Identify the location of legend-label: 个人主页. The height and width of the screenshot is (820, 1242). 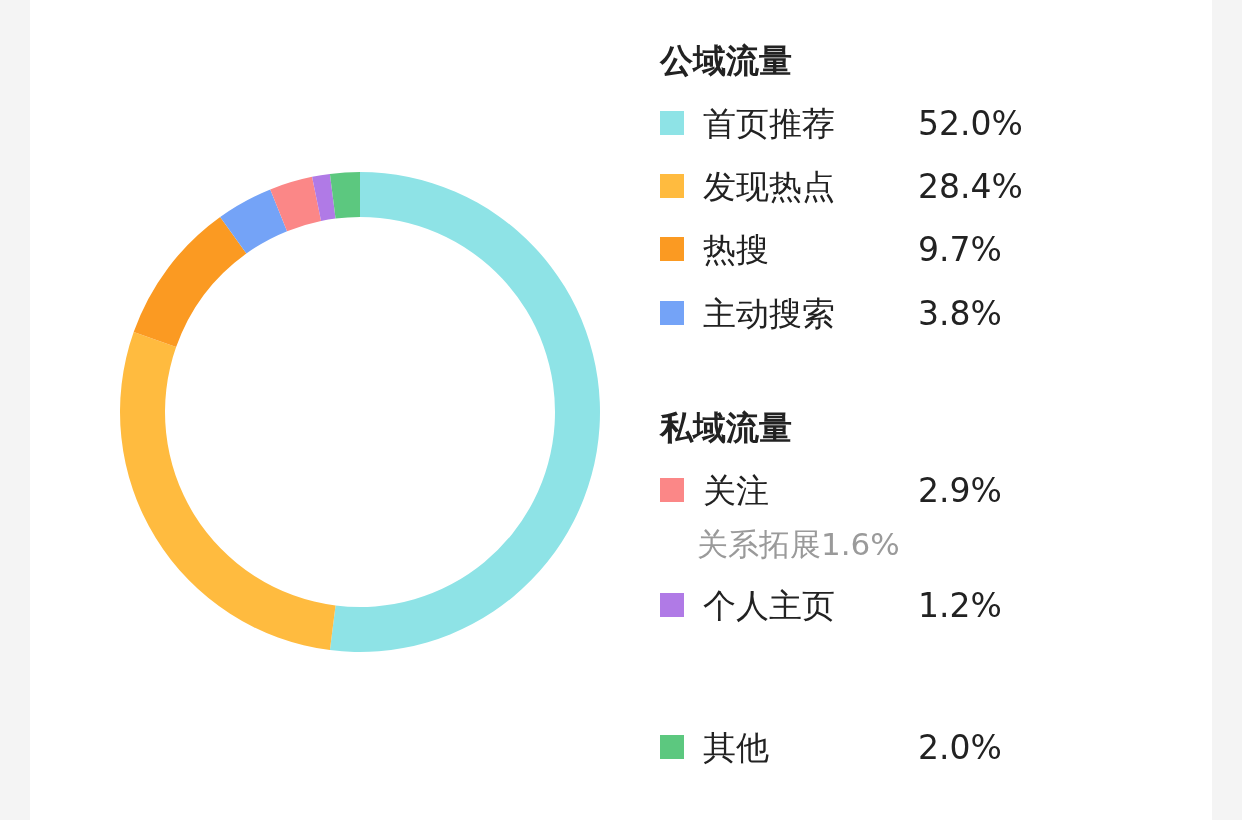
(769, 605).